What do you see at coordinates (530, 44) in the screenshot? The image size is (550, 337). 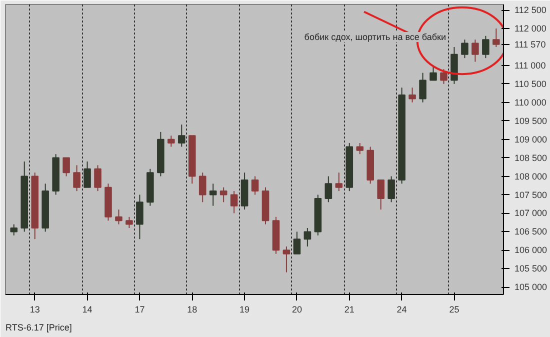 I see `y-tick-label: 111 570` at bounding box center [530, 44].